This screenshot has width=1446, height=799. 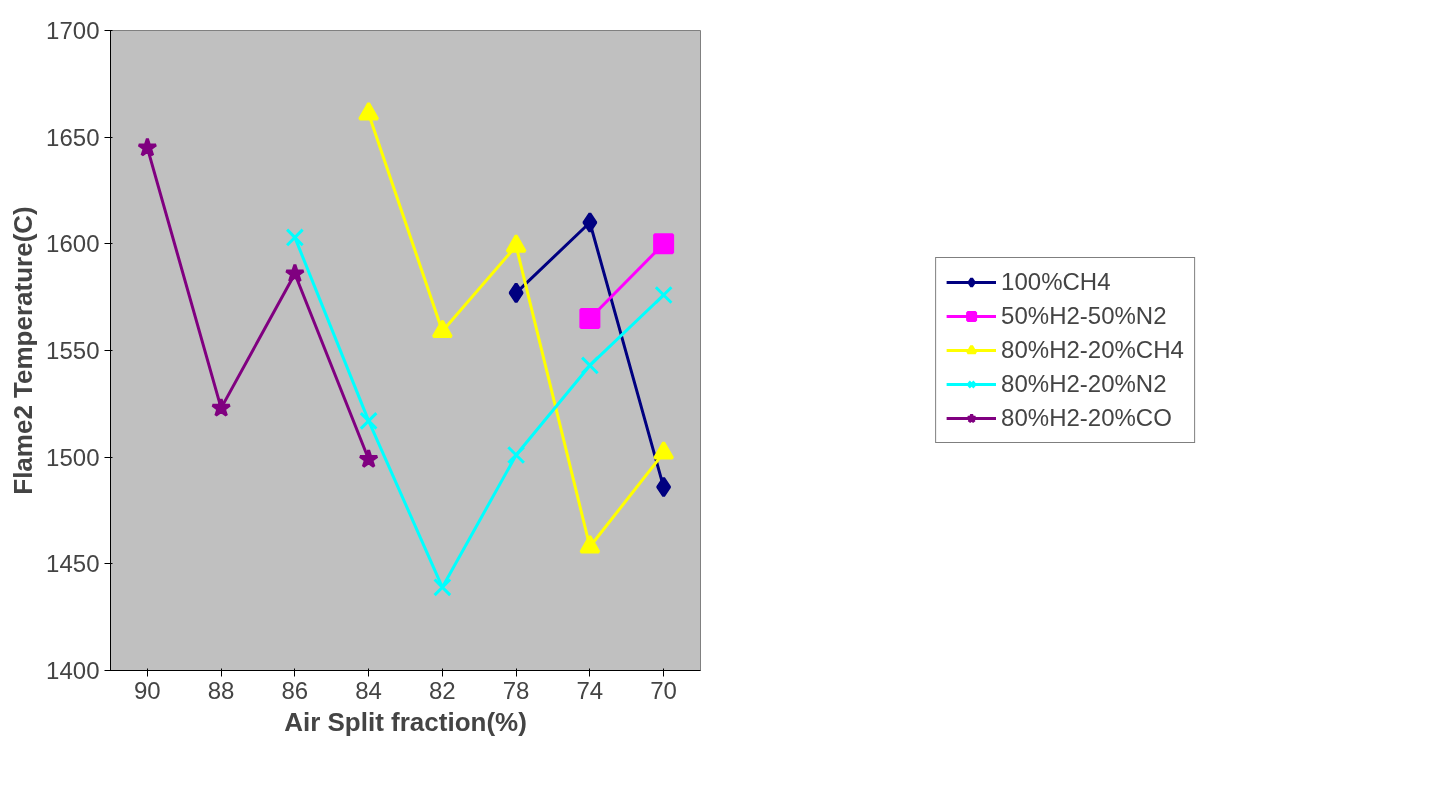 I want to click on x-tick-label: 90, so click(x=147, y=690).